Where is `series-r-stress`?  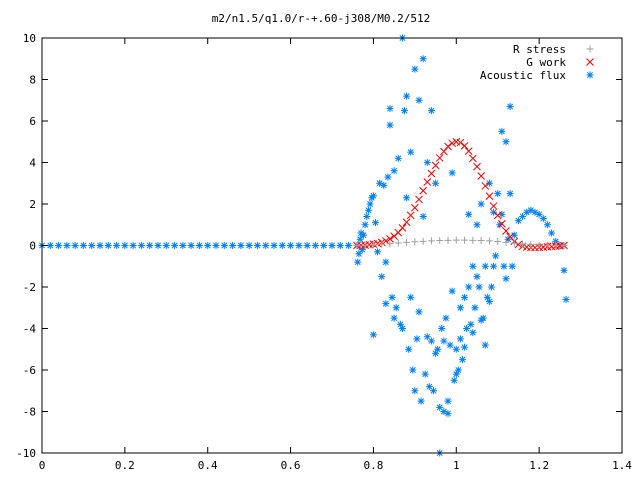
series-r-stress is located at coordinates (460, 242).